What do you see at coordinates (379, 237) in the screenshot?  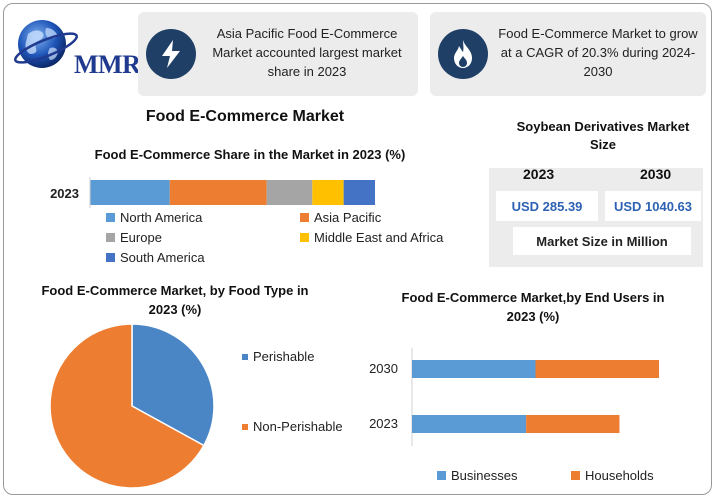 I see `legend-label: Middle East and Africa` at bounding box center [379, 237].